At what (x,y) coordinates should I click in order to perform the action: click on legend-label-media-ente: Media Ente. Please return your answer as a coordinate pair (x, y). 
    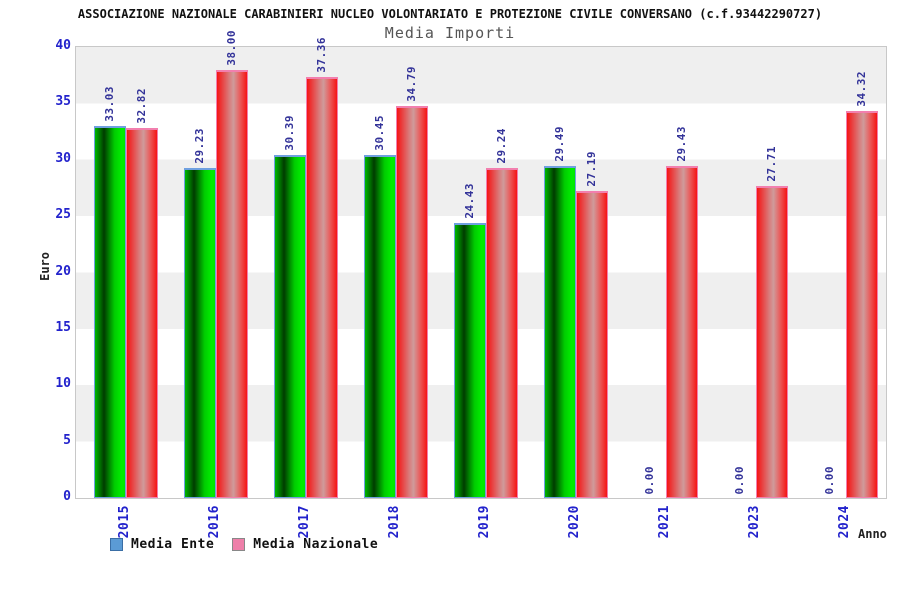
    Looking at the image, I should click on (173, 544).